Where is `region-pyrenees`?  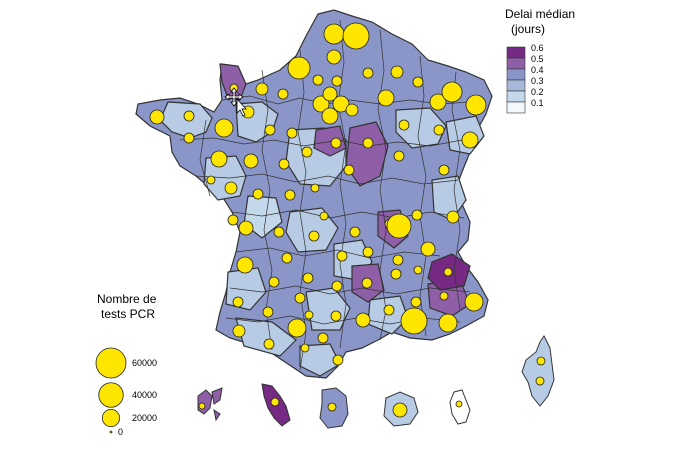
region-pyrenees is located at coordinates (266, 337).